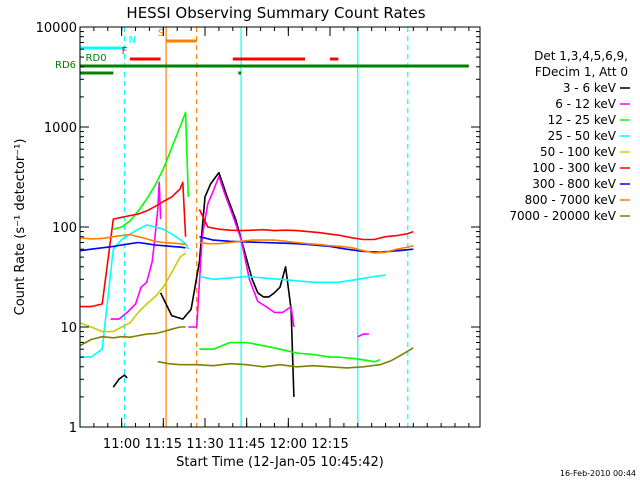 This screenshot has width=640, height=480. I want to click on x-tick-label: 12:15, so click(329, 444).